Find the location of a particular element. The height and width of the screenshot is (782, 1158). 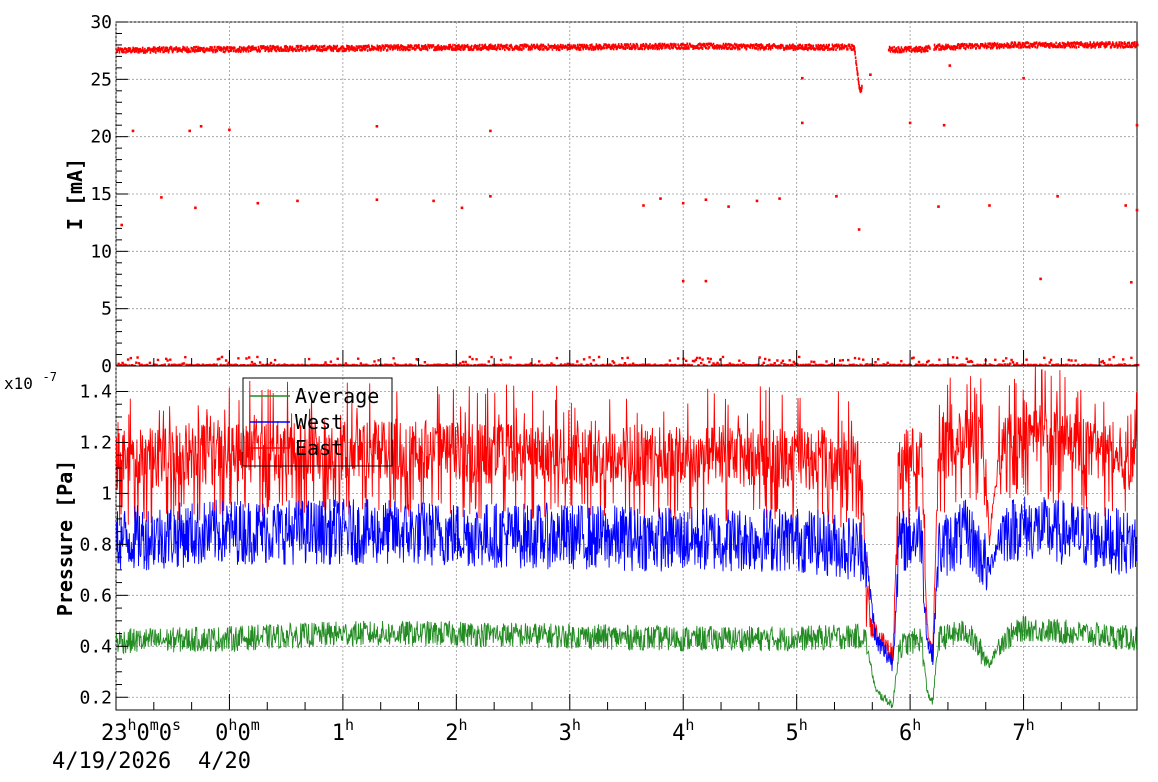

time-label-base: 5 is located at coordinates (792, 733).